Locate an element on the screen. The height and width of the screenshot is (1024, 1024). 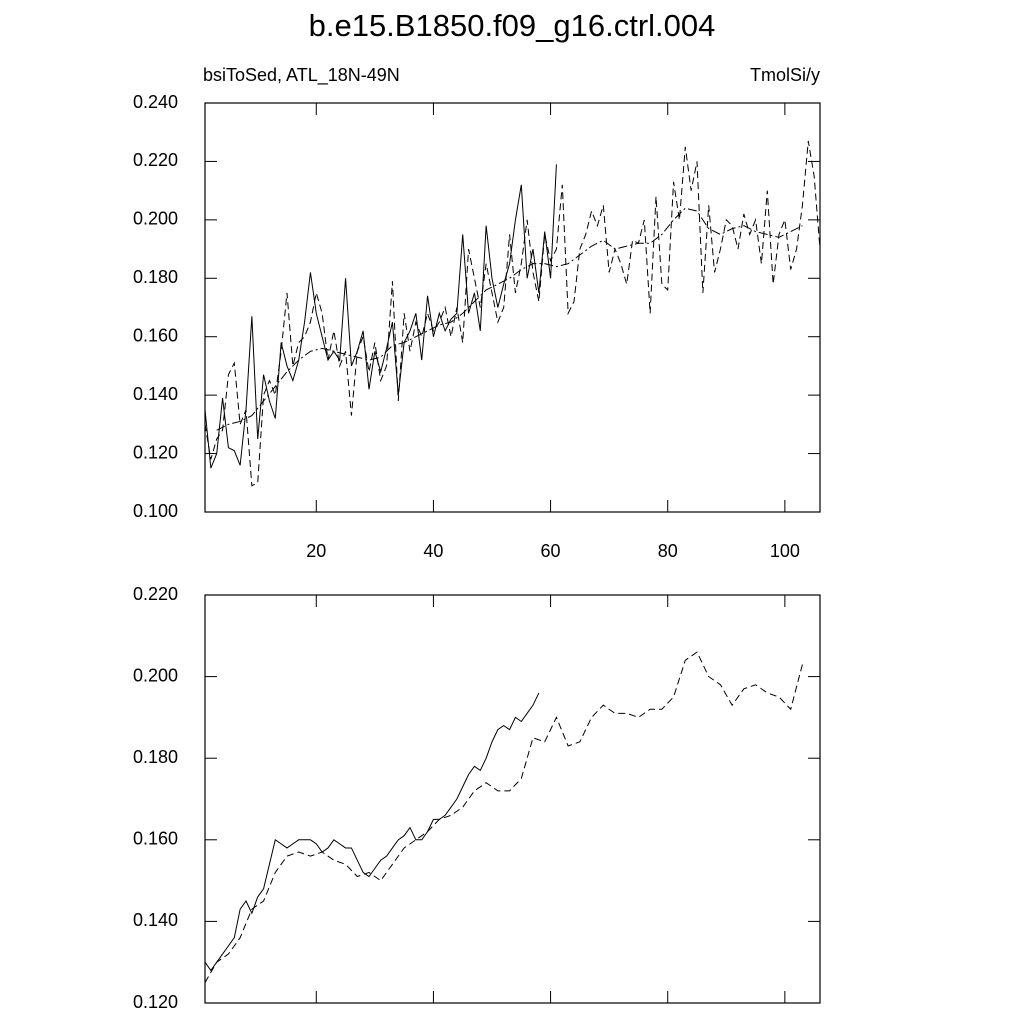
figure-title: b.e15.B1850.f09_g16.ctrl.004 is located at coordinates (512, 25).